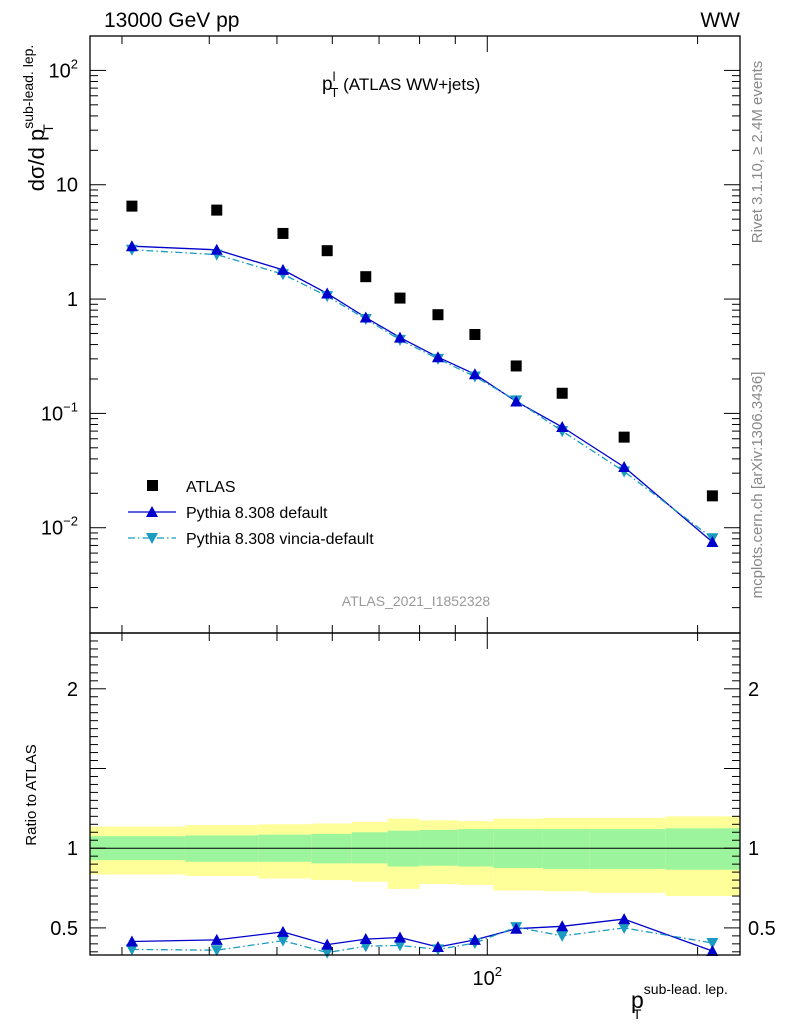 This screenshot has height=1024, width=786. I want to click on uncertainty-bands, so click(415, 856).